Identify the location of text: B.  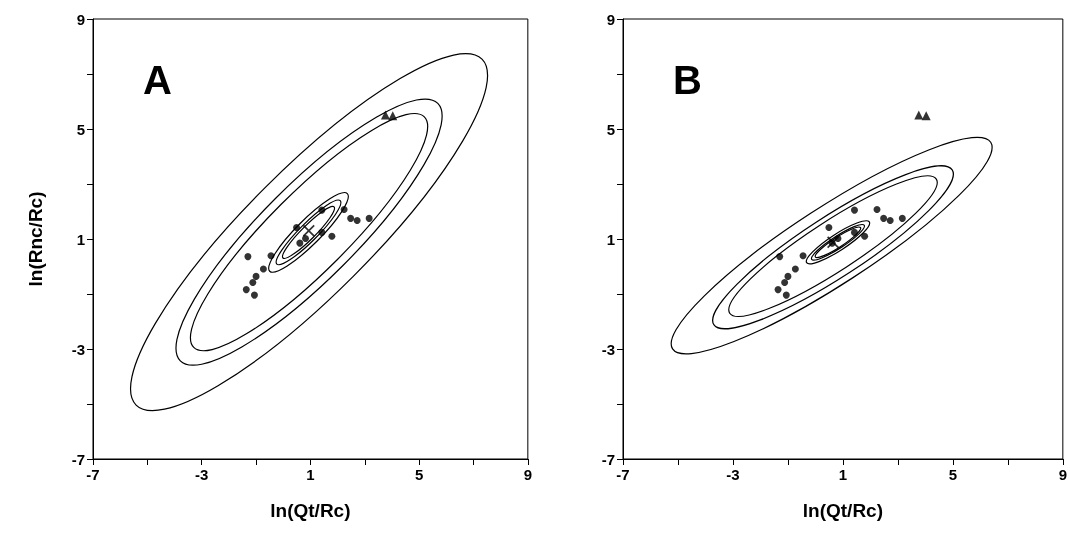
(687, 80).